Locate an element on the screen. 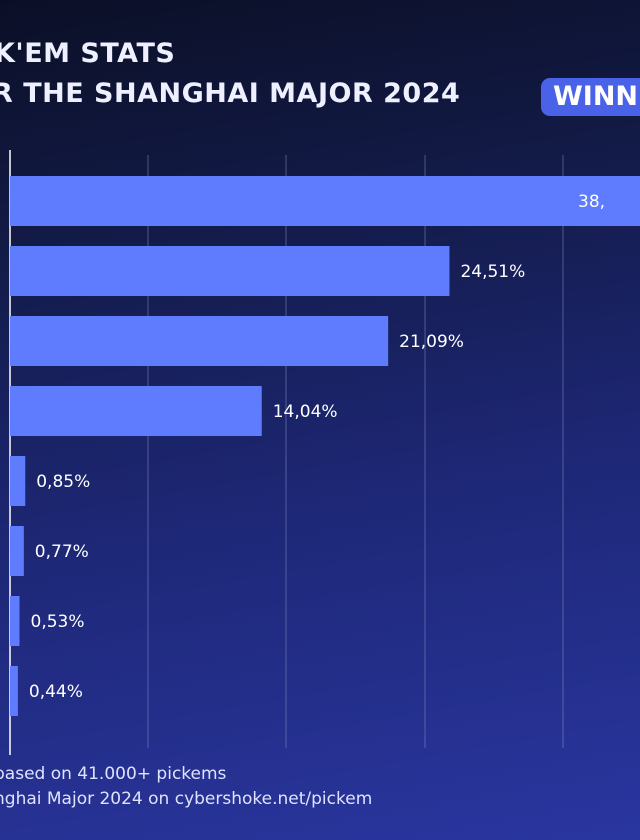 This screenshot has width=640, height=840. data-label: 24,51% is located at coordinates (492, 272).